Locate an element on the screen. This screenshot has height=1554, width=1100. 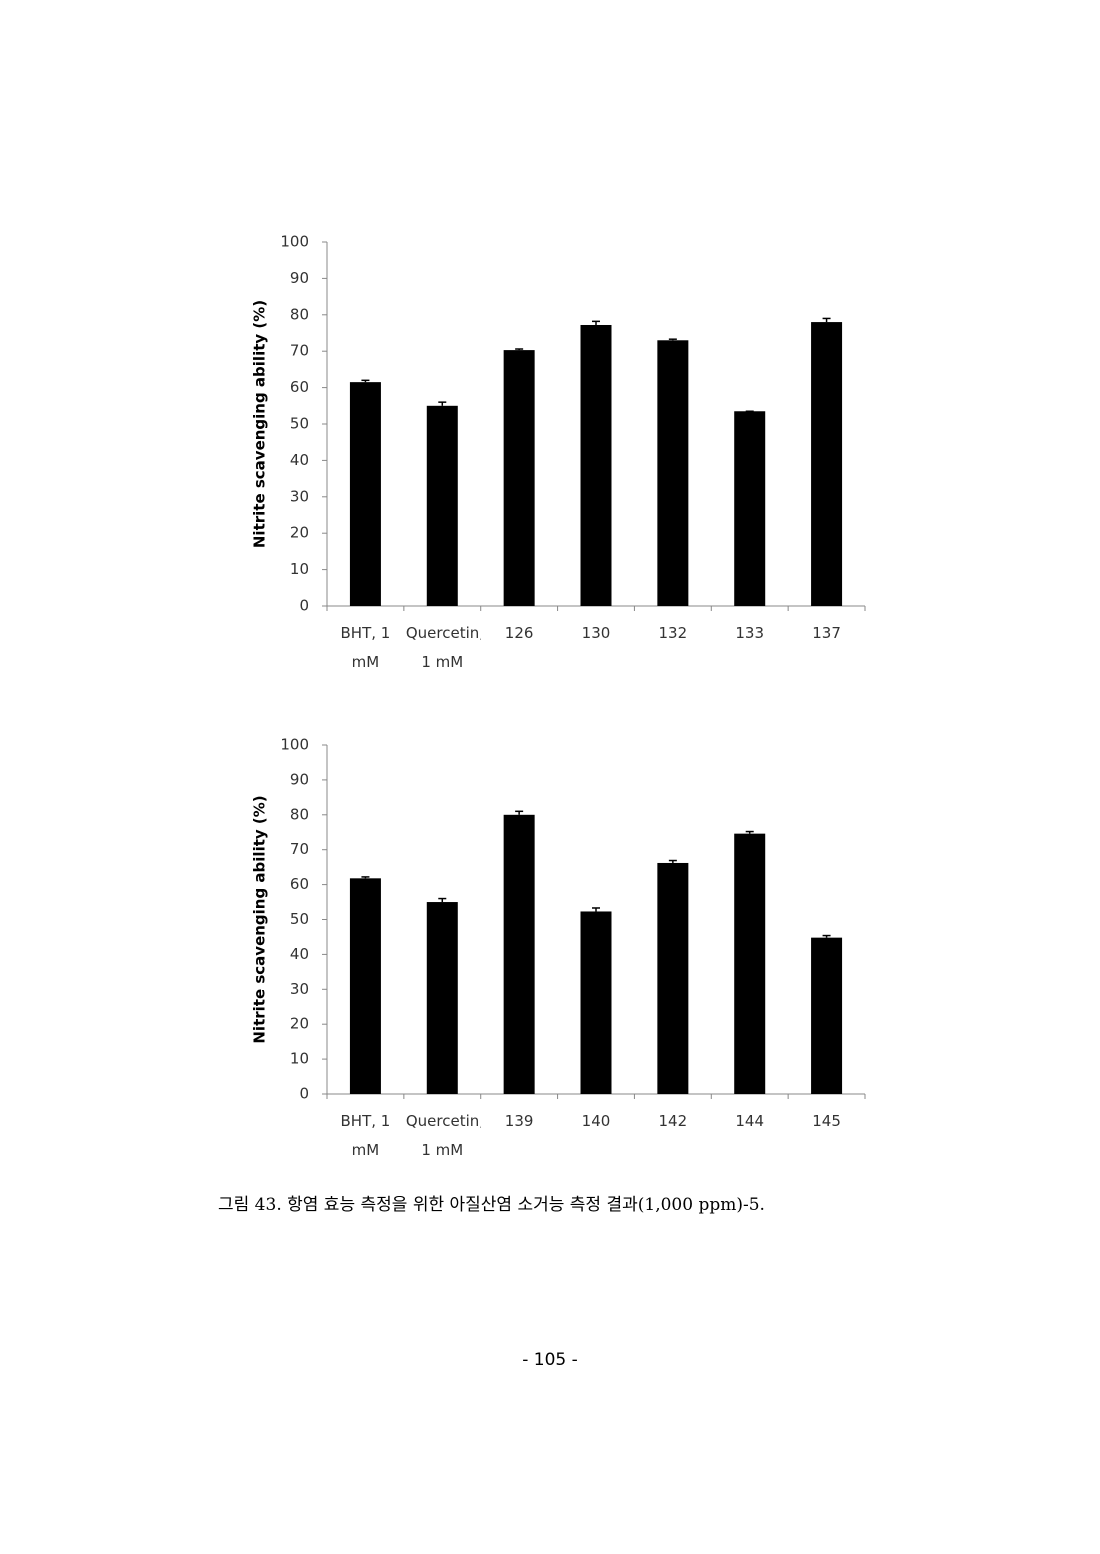
x-tick-label-box: 130 is located at coordinates (596, 633).